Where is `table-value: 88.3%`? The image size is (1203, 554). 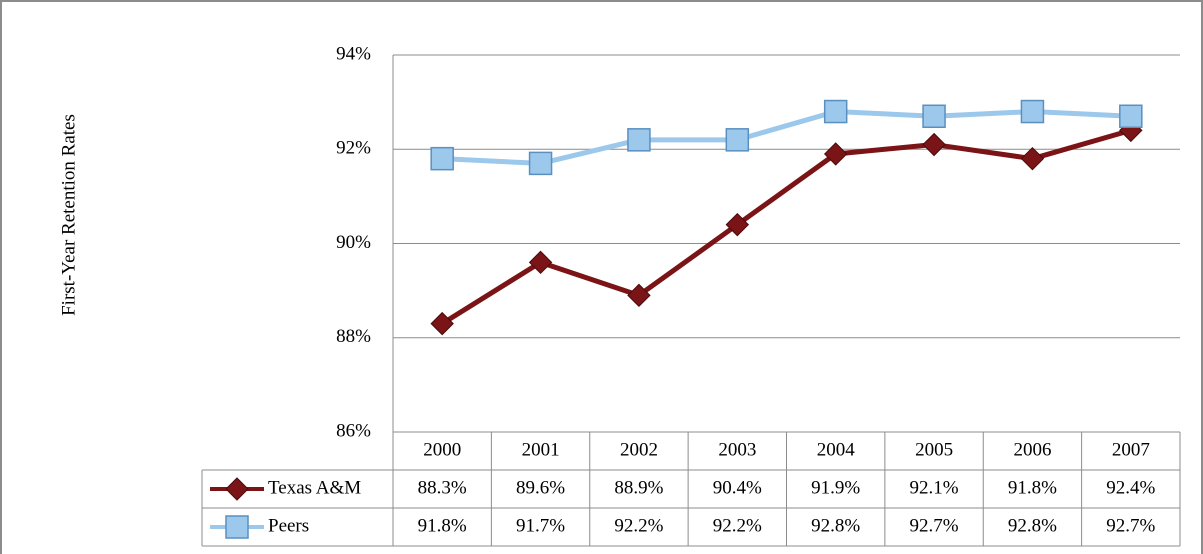
table-value: 88.3% is located at coordinates (442, 487).